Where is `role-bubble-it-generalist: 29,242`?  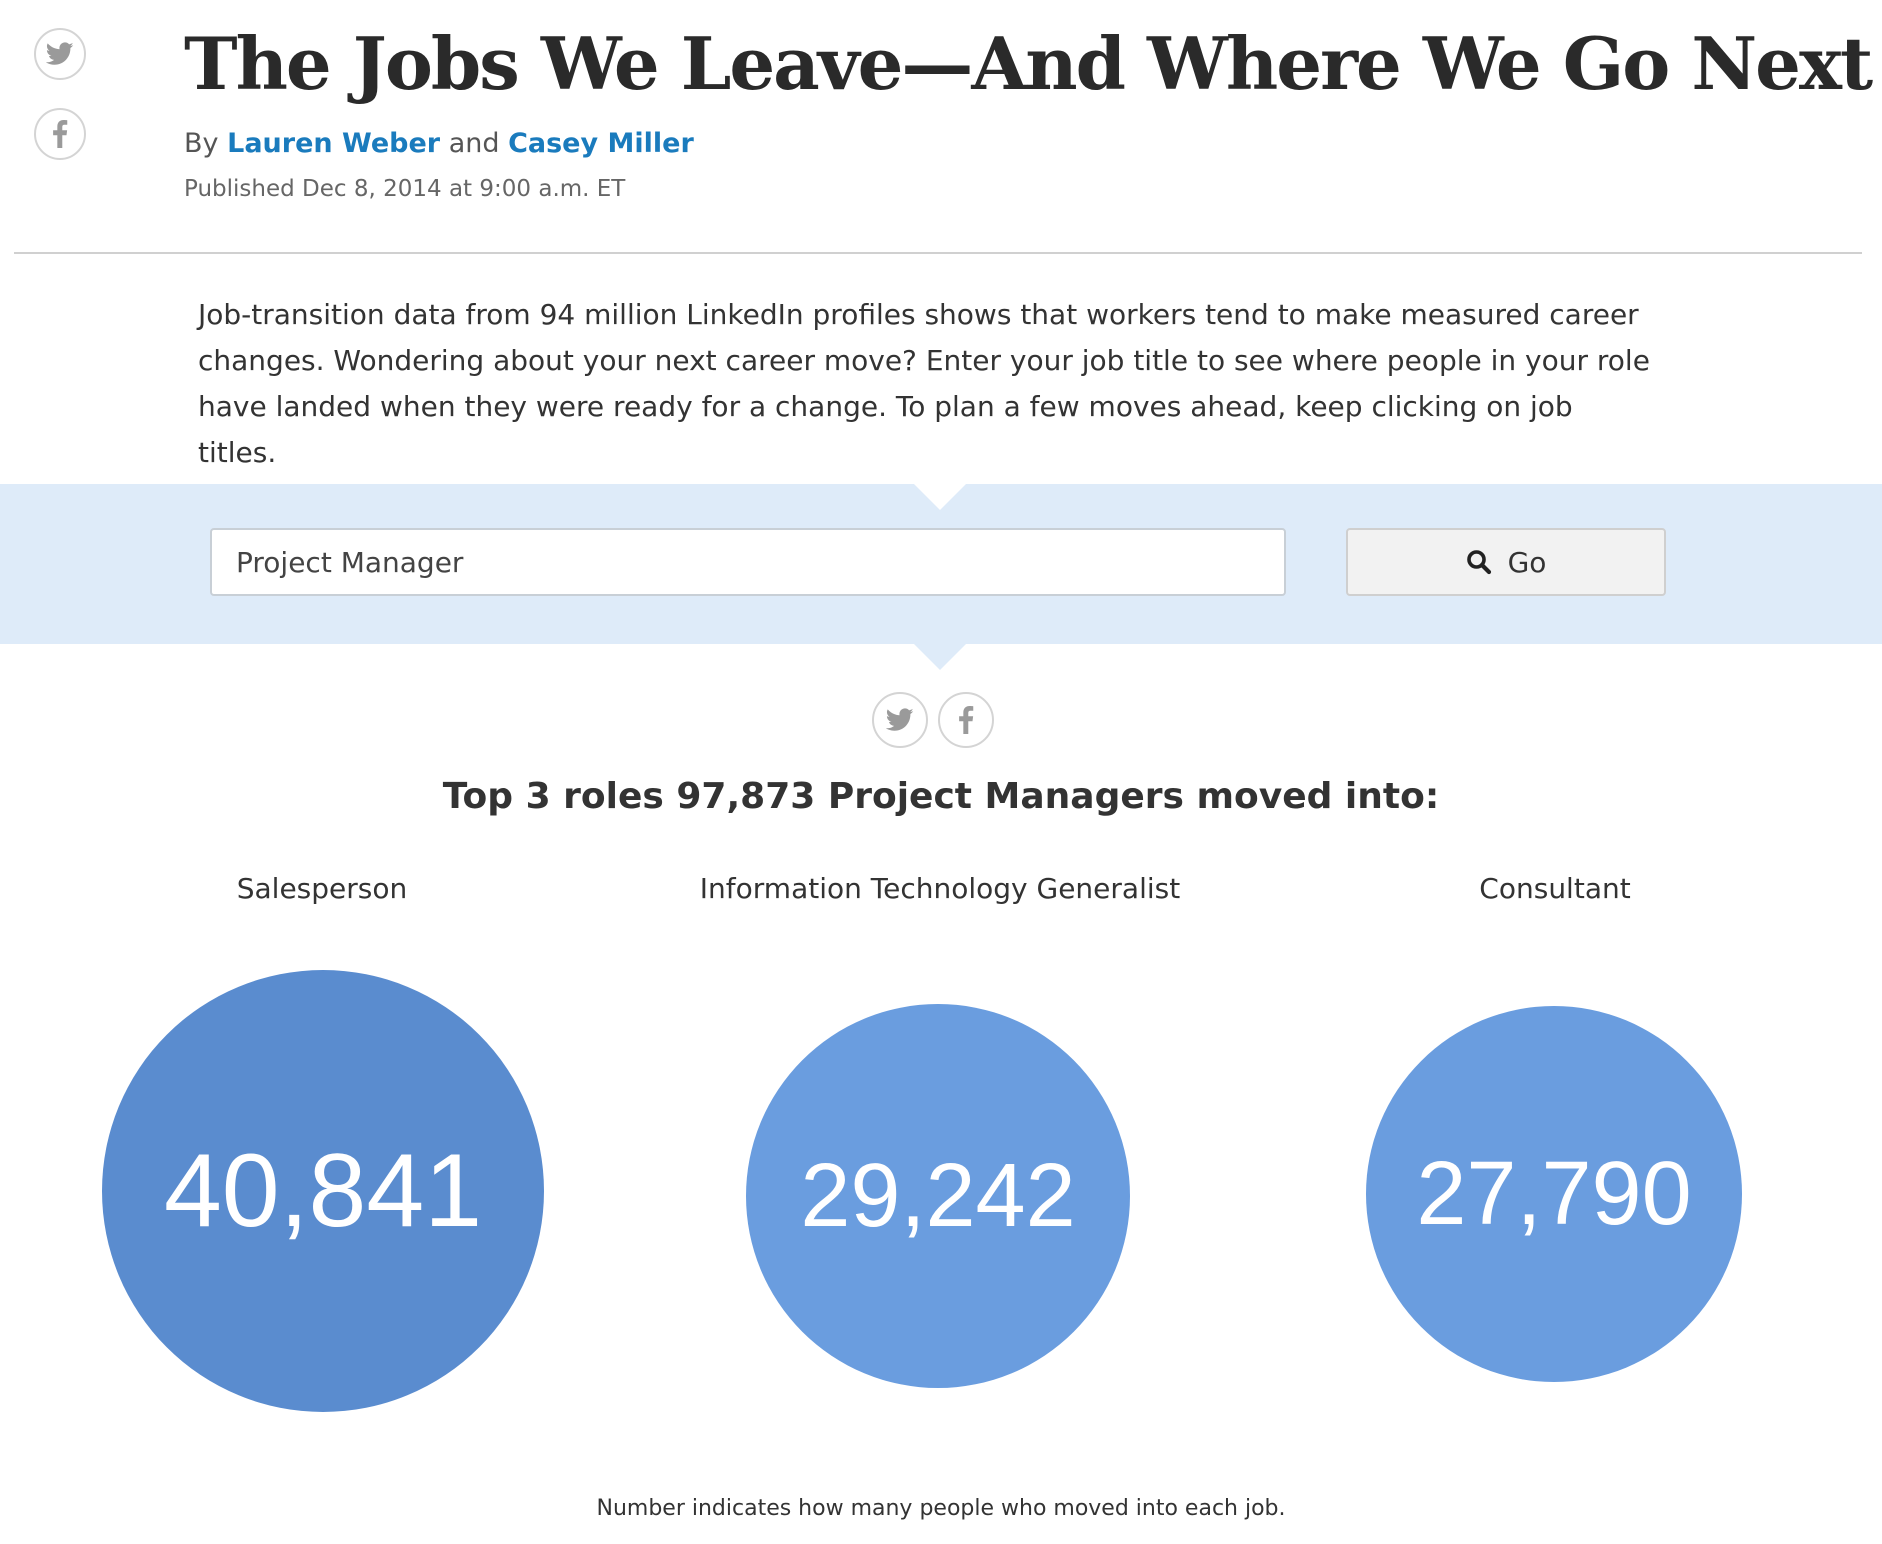
role-bubble-it-generalist: 29,242 is located at coordinates (938, 1196).